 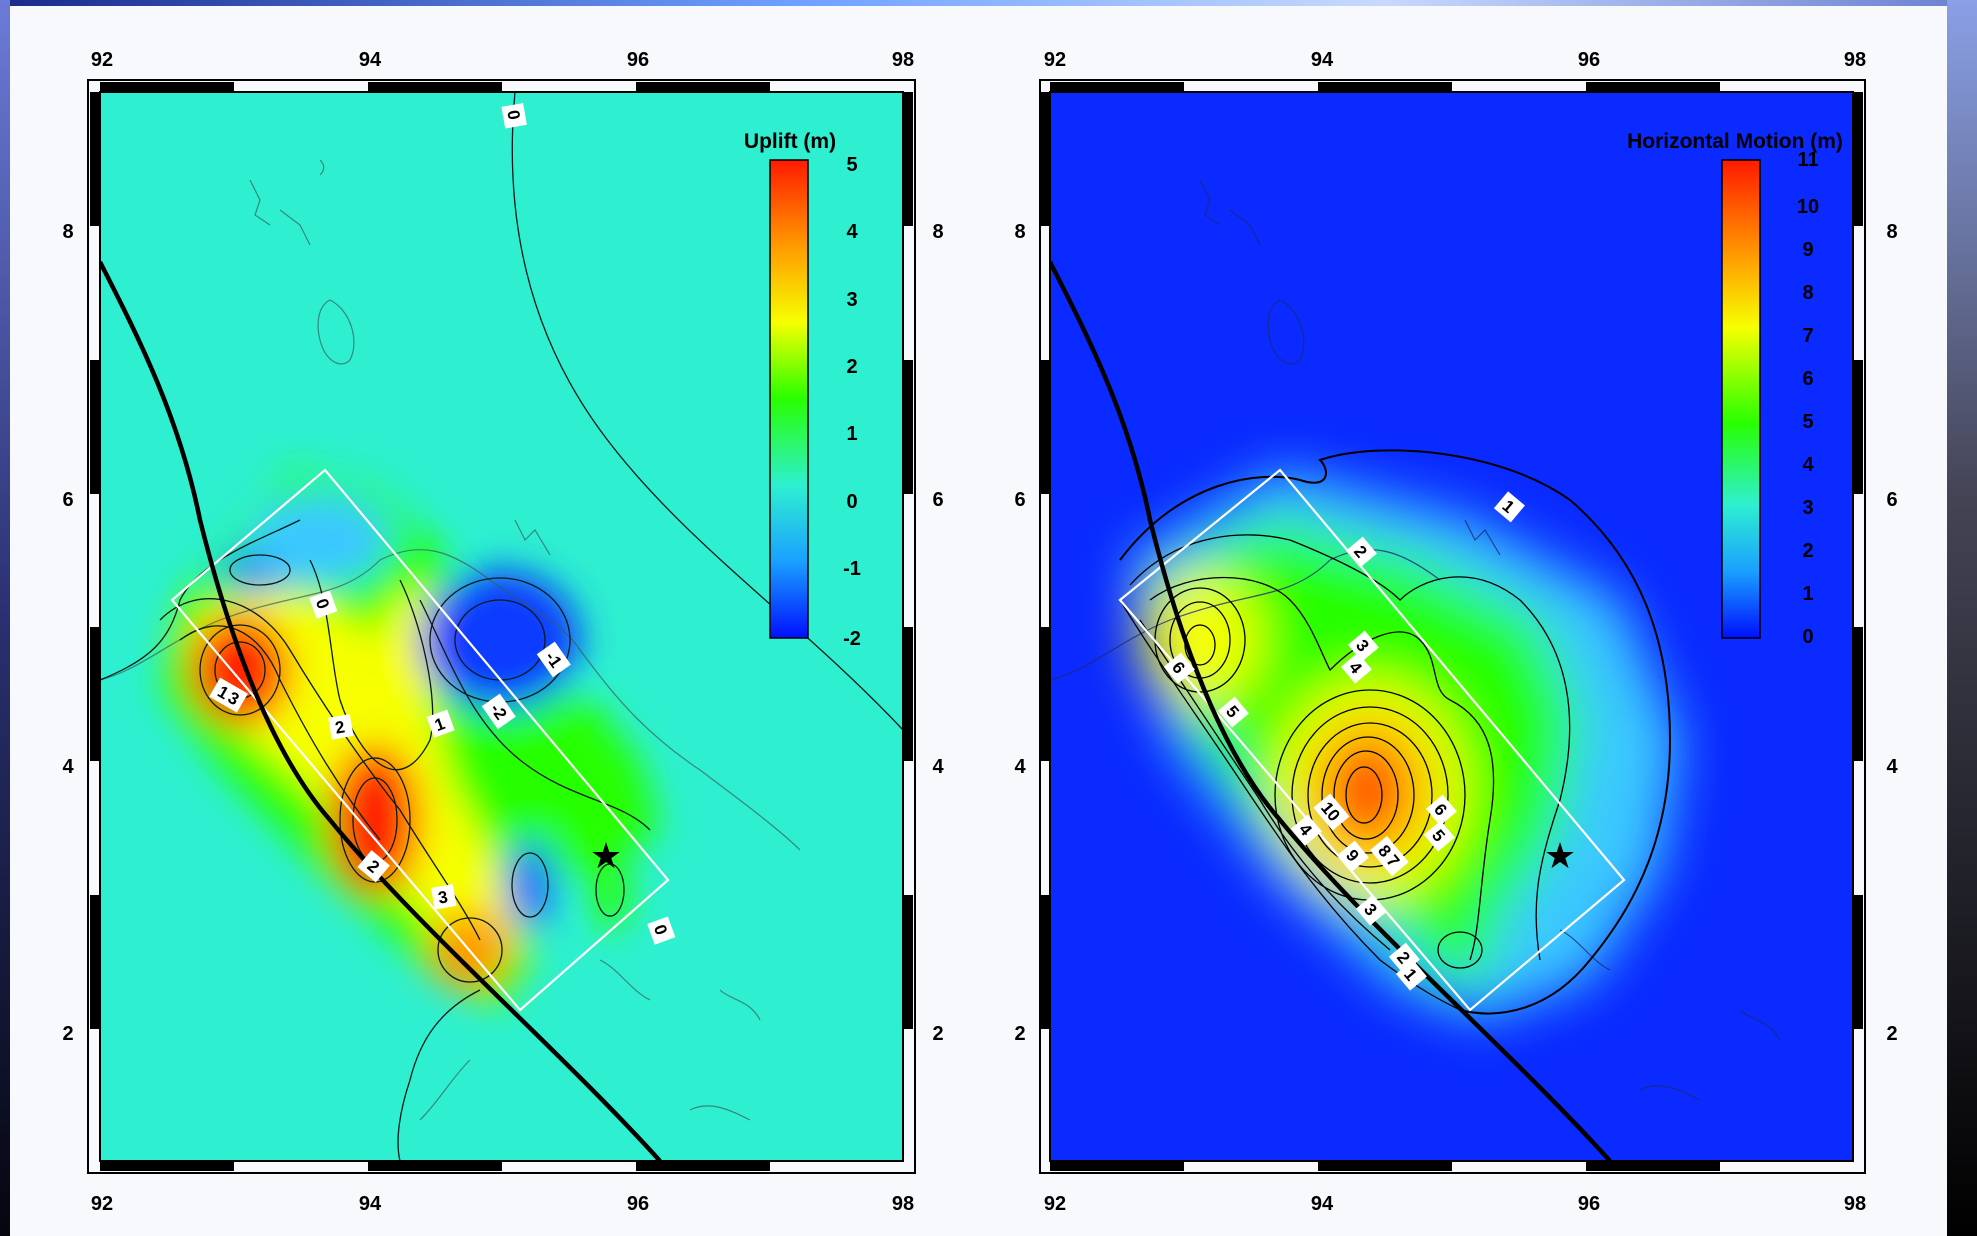 I want to click on svg-text: 11, so click(x=1807, y=160).